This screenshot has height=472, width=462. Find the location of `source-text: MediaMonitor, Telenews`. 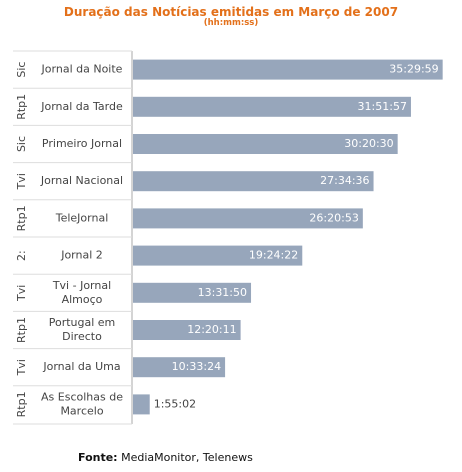

source-text: MediaMonitor, Telenews is located at coordinates (187, 457).